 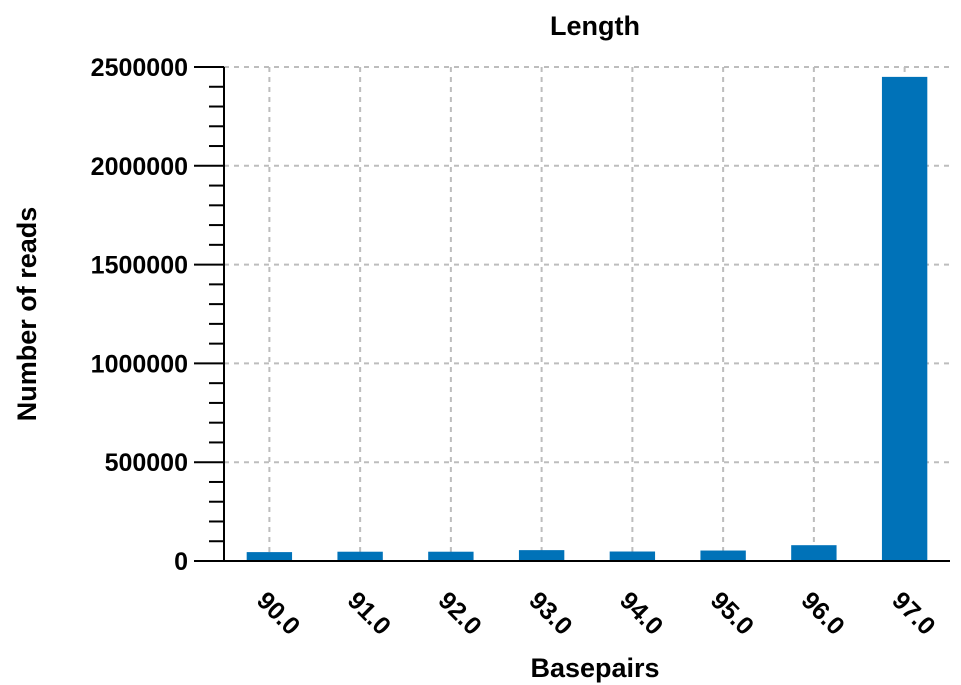 I want to click on y-tick-labels: 0 500000 1000000 1500000 2000000 2500000, so click(x=139, y=315).